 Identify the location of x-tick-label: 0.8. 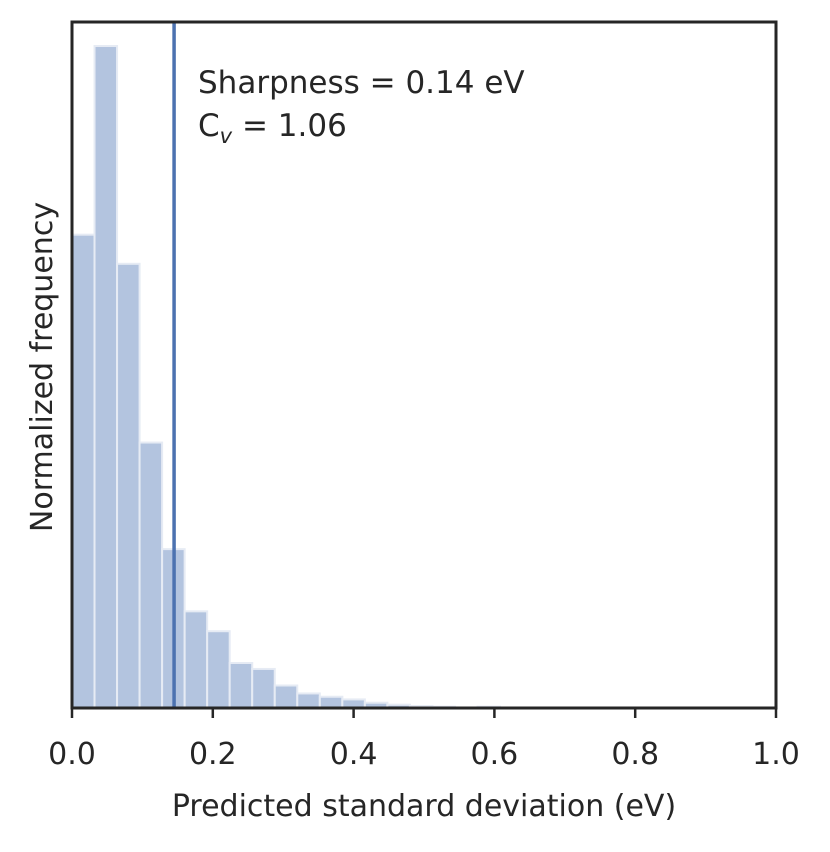
(635, 754).